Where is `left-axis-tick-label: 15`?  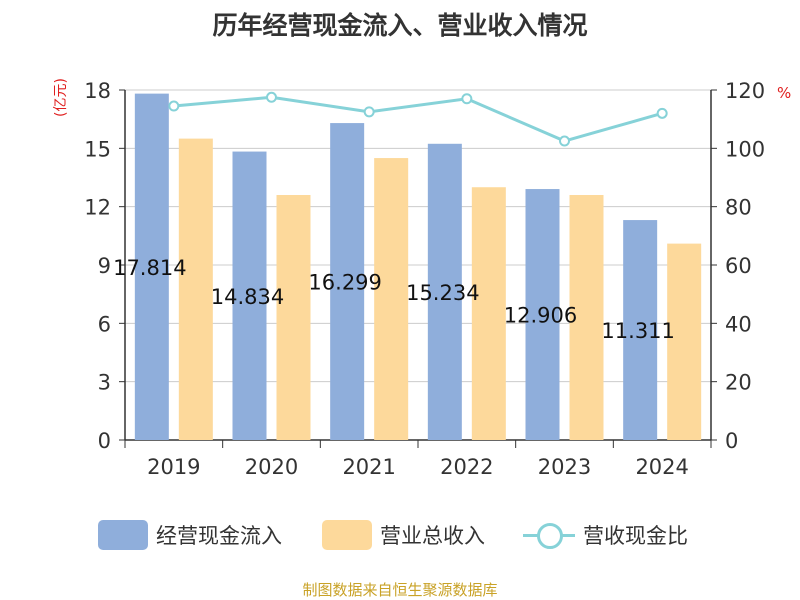 left-axis-tick-label: 15 is located at coordinates (97, 149).